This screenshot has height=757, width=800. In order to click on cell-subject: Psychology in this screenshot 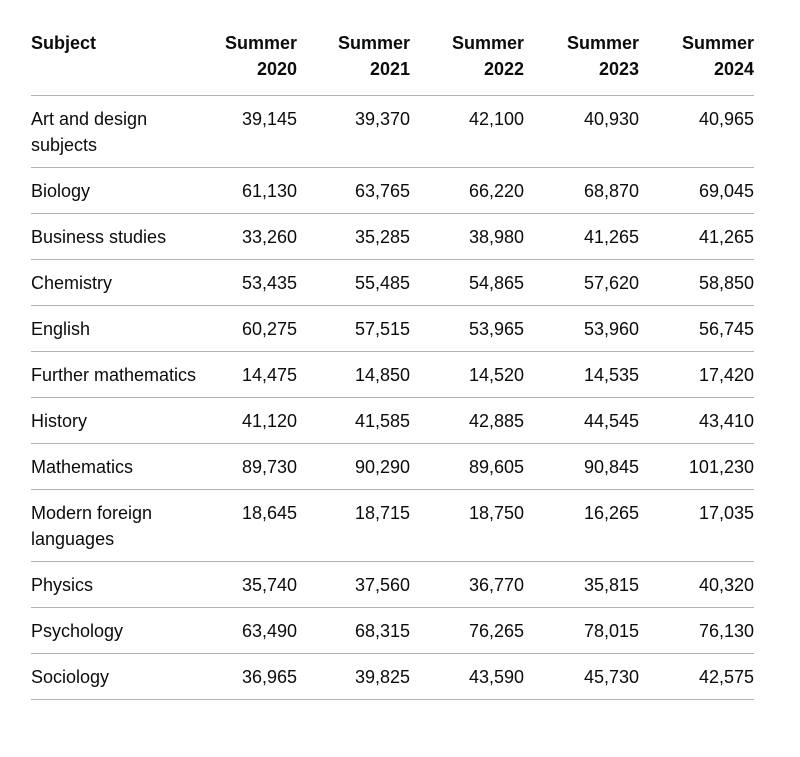, I will do `click(124, 630)`.